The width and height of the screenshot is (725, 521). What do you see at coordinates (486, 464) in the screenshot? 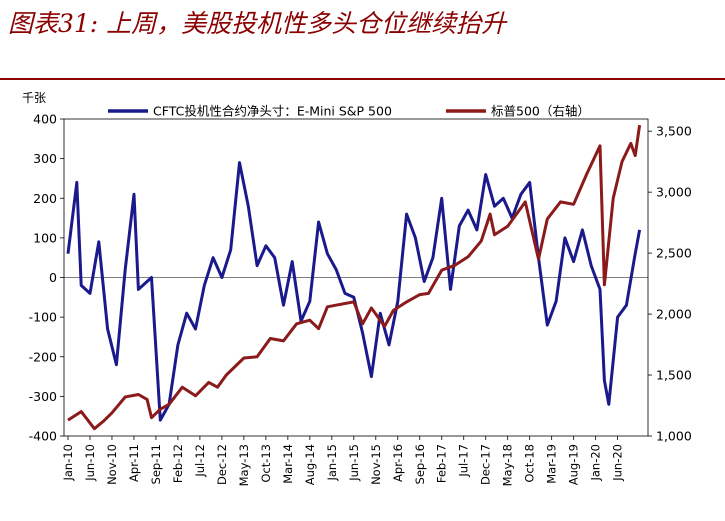
I see `x-tick-label: Dec-17` at bounding box center [486, 464].